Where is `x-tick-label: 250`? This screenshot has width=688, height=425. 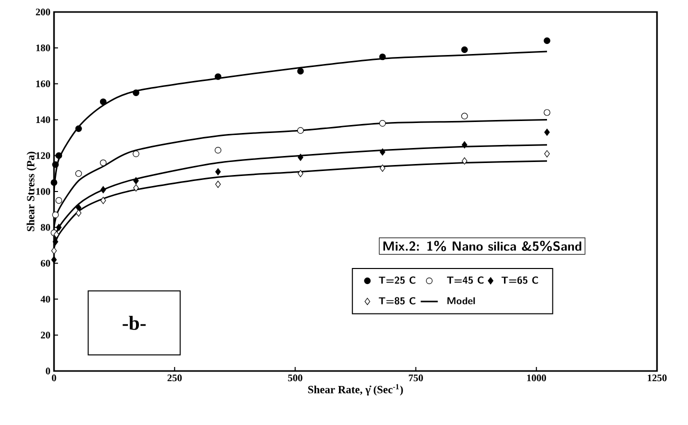 x-tick-label: 250 is located at coordinates (175, 378).